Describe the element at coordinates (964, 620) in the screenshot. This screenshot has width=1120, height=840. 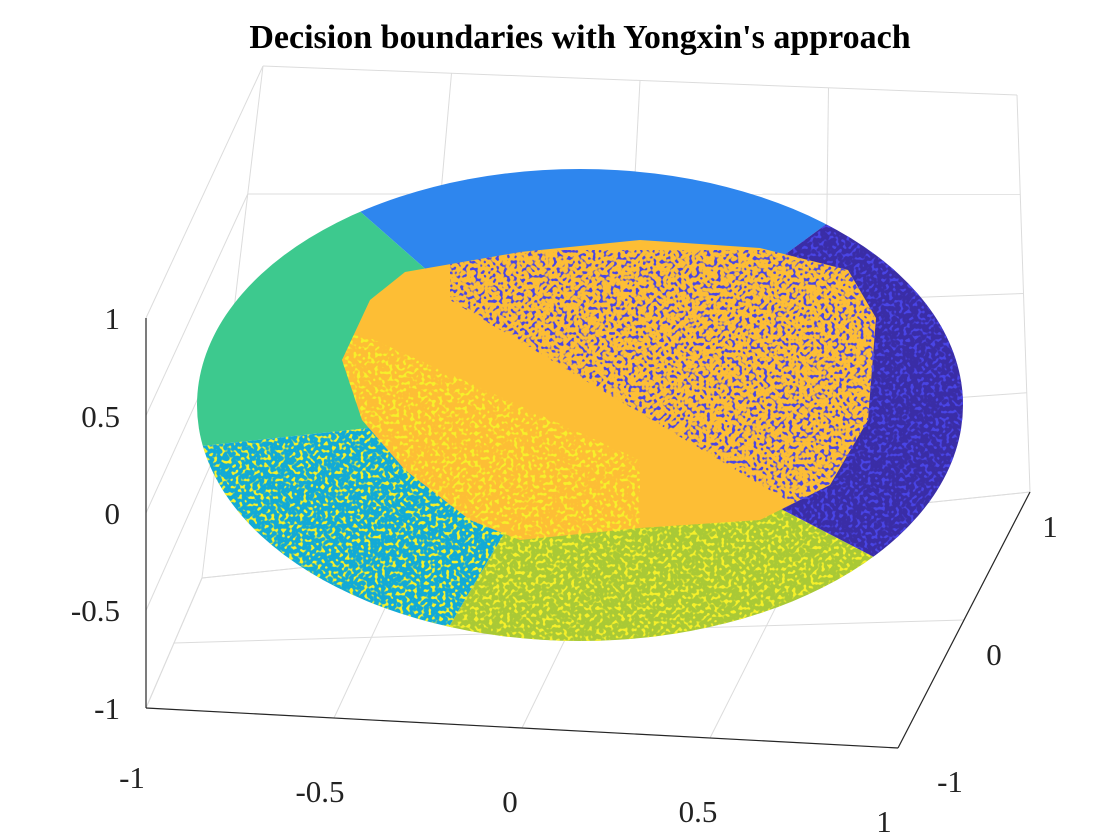
I see `y-axis-line` at that location.